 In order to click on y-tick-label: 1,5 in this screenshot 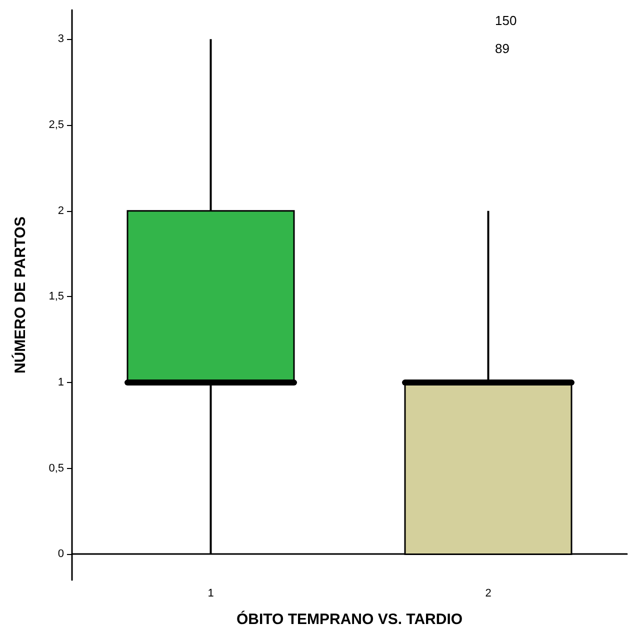, I will do `click(56, 296)`.